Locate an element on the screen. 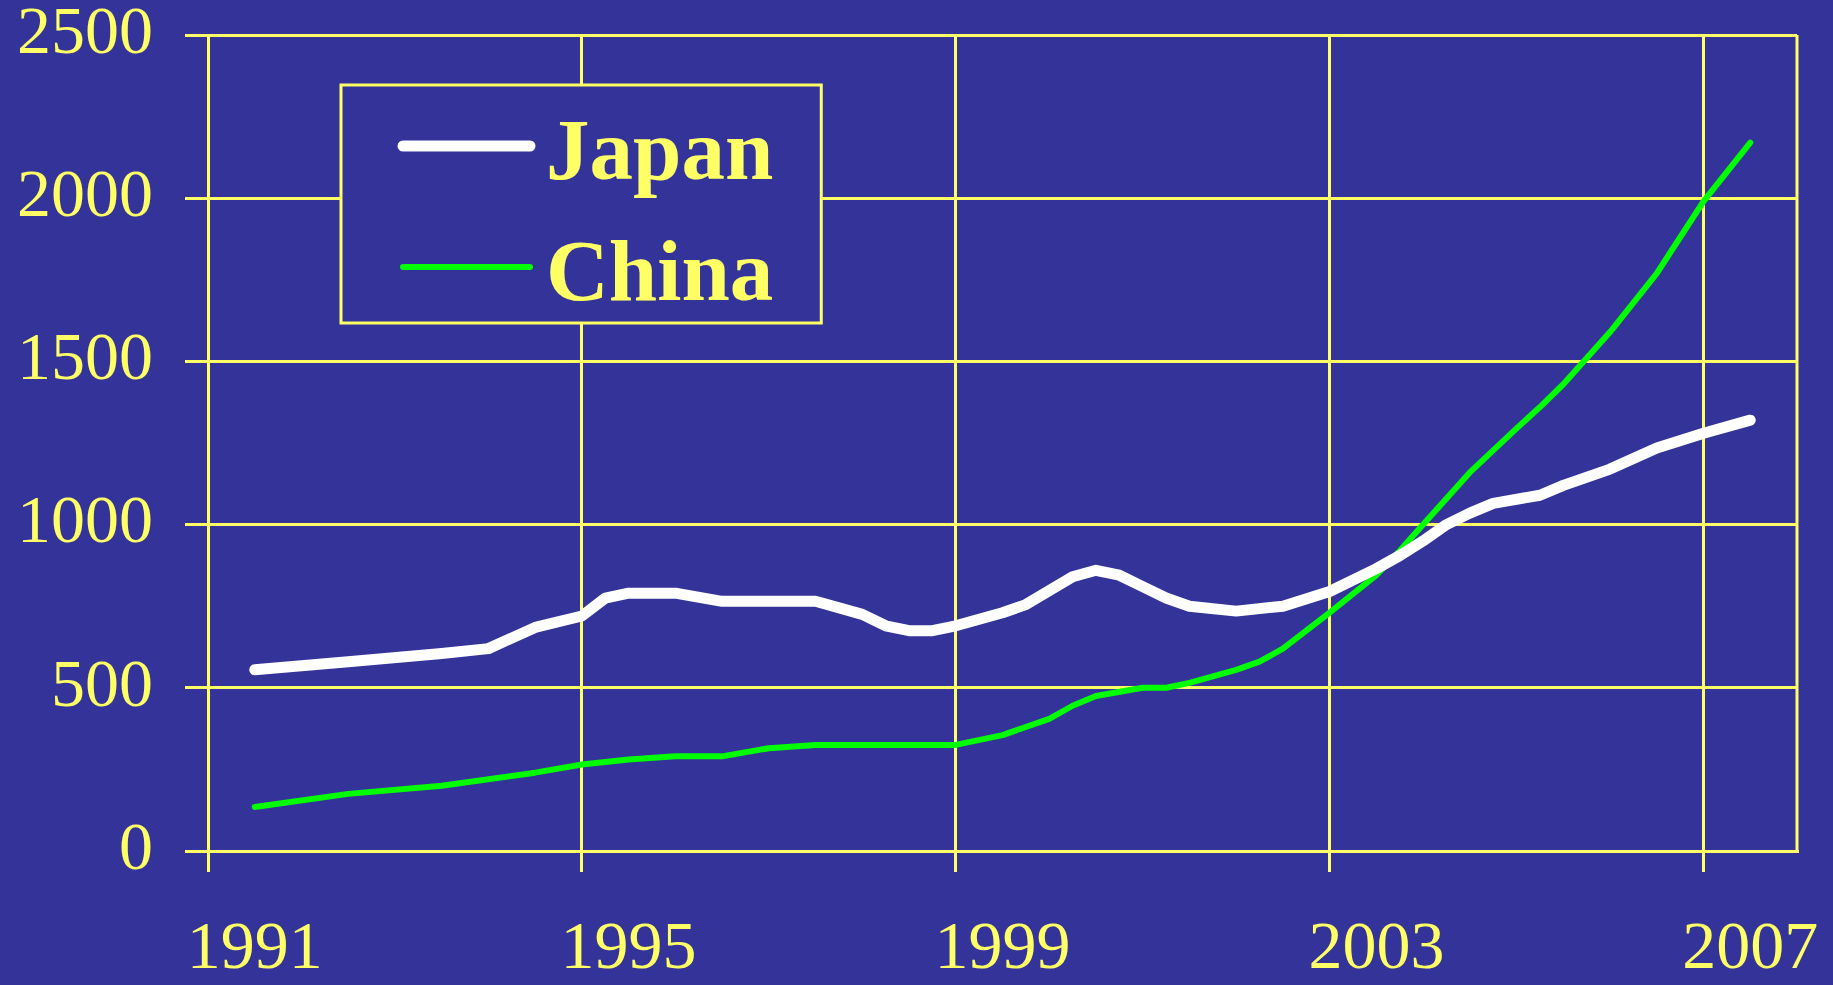  x-tick-label: 1999 is located at coordinates (1002, 944).